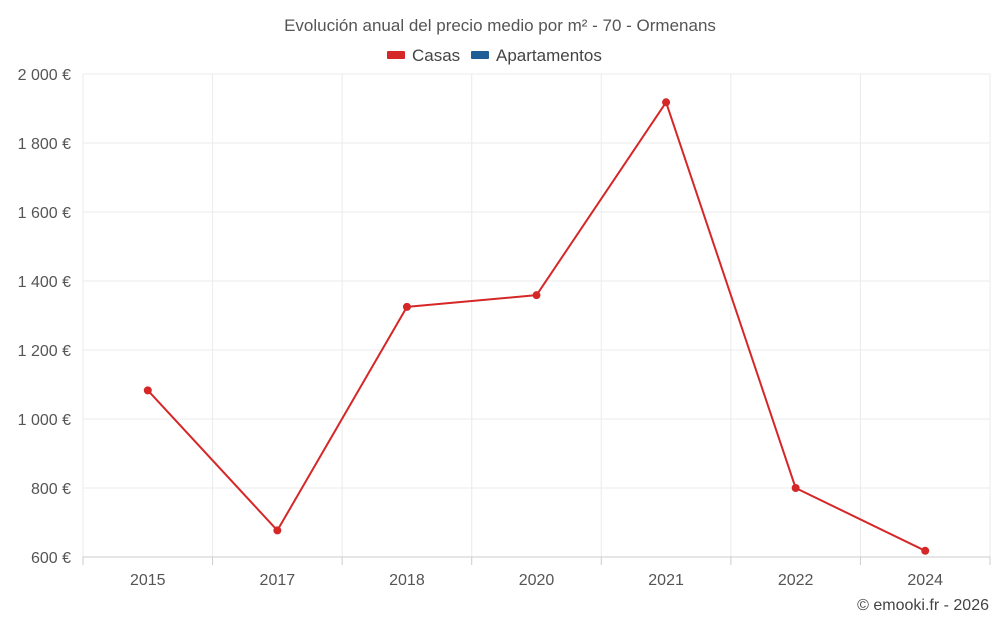 This screenshot has width=1000, height=625. What do you see at coordinates (44, 420) in the screenshot?
I see `y-tick-label: 1 000 €` at bounding box center [44, 420].